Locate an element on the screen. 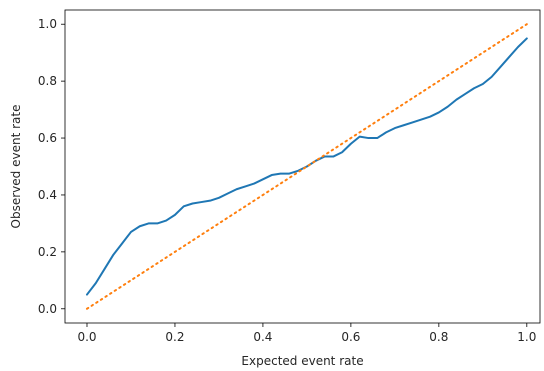  x-tick-label: 0.4 is located at coordinates (262, 337).